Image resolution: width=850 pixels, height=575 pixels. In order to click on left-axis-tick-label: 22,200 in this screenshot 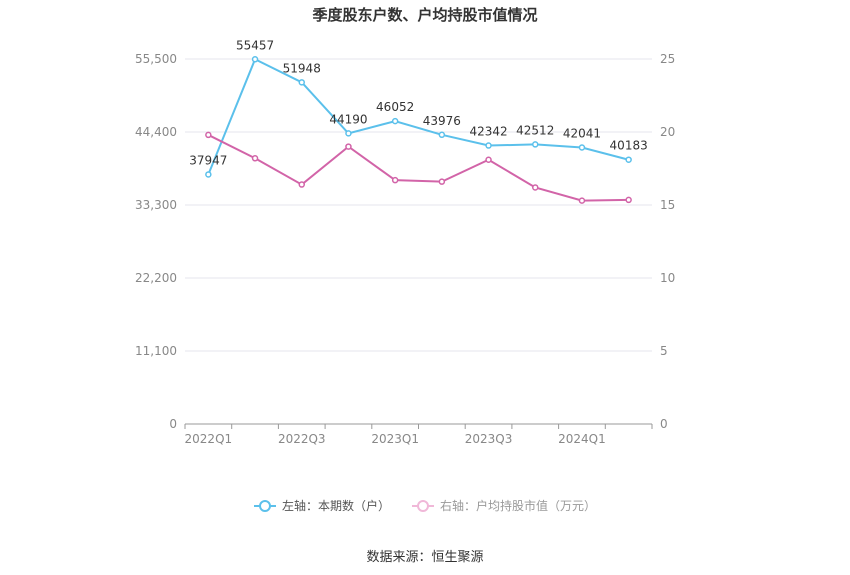, I will do `click(156, 278)`.